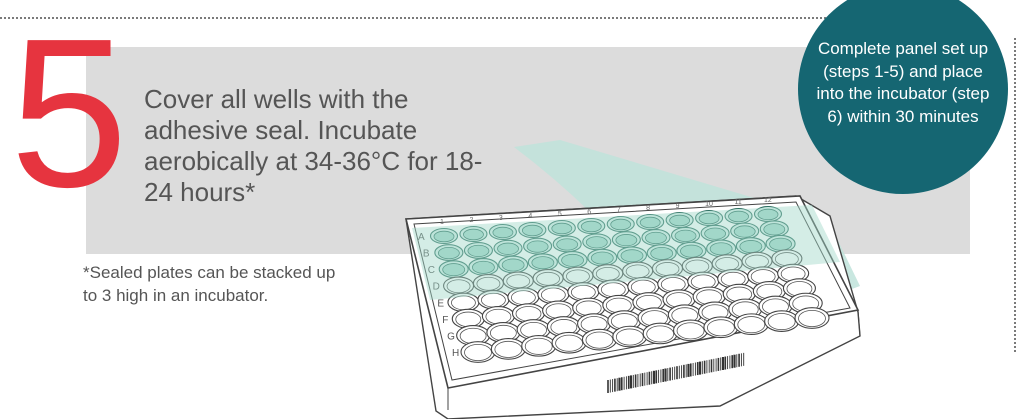 The height and width of the screenshot is (419, 1022). I want to click on plate-row-label: D, so click(436, 287).